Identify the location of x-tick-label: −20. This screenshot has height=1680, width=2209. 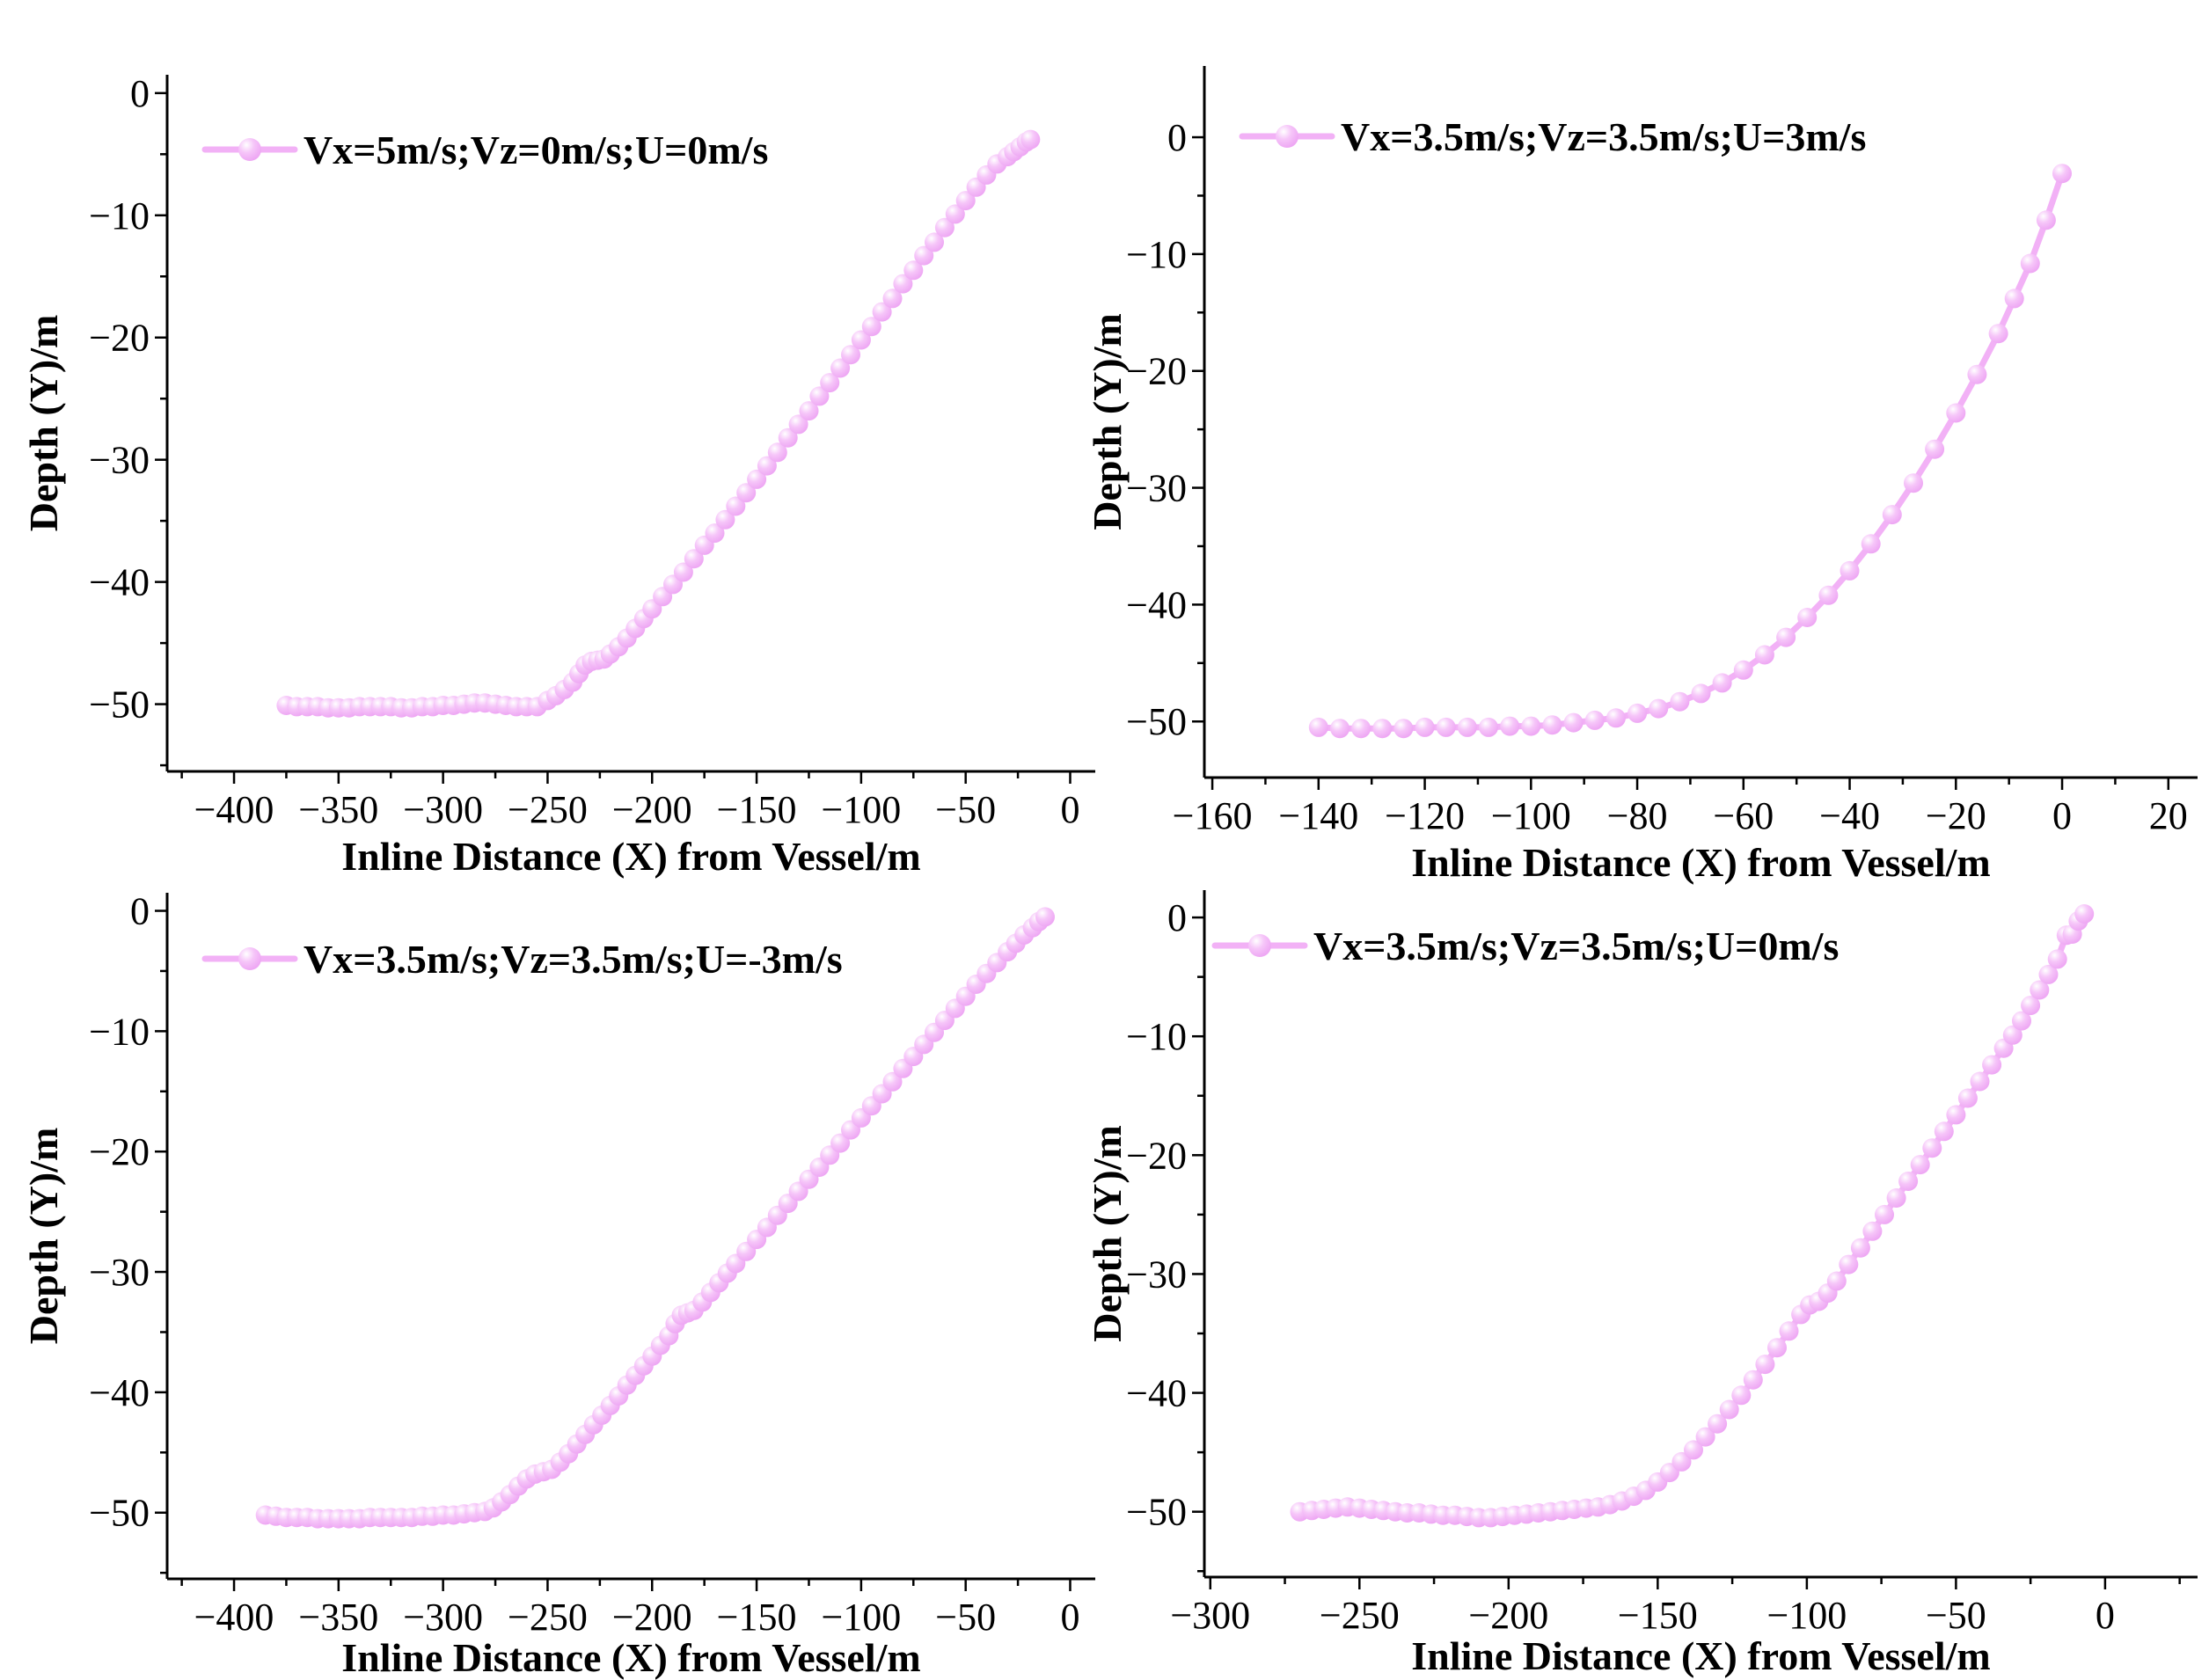
(1956, 815).